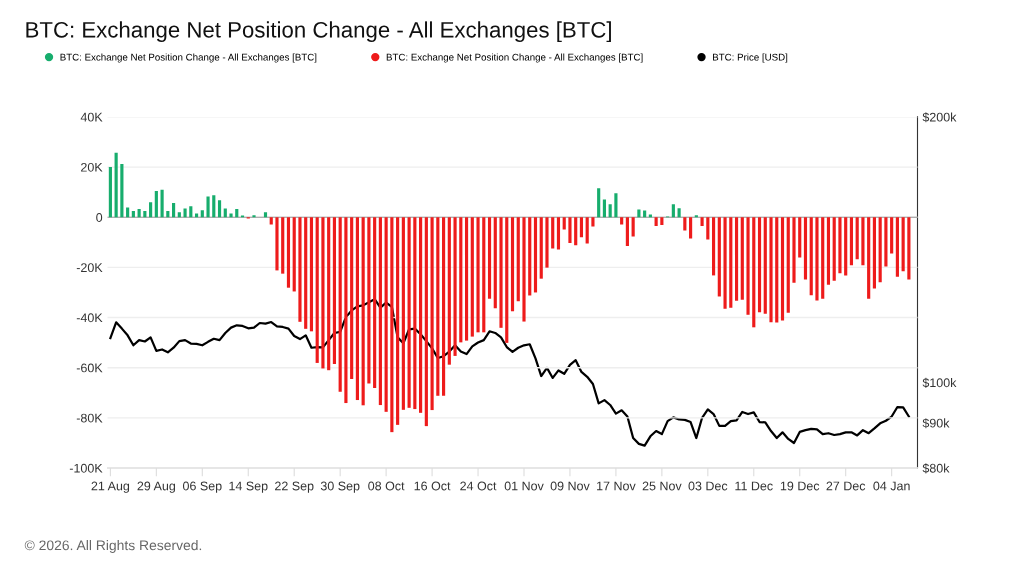  I want to click on x-tick-label: 03 Dec, so click(708, 486).